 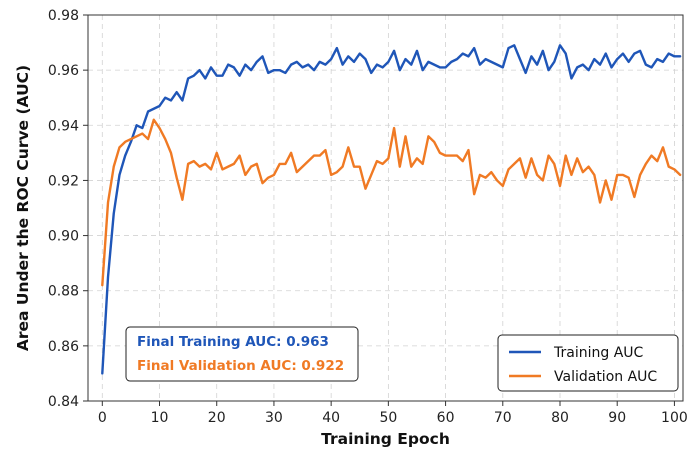 What do you see at coordinates (240, 366) in the screenshot?
I see `final-validation-auc-text: Final Validation AUC: 0.922` at bounding box center [240, 366].